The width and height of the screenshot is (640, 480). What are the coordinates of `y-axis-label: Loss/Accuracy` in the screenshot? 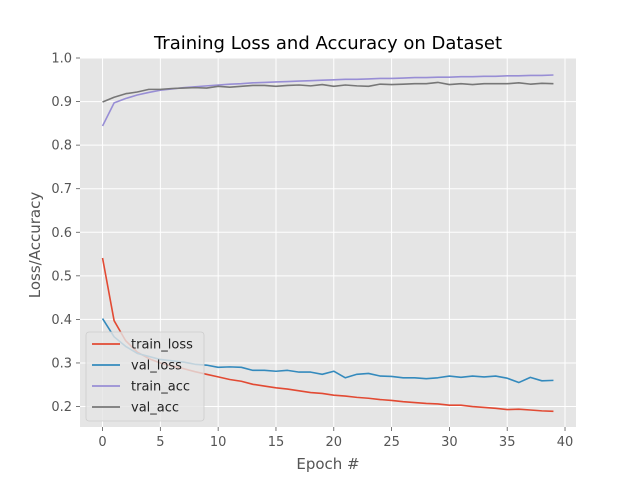 It's located at (35, 245).